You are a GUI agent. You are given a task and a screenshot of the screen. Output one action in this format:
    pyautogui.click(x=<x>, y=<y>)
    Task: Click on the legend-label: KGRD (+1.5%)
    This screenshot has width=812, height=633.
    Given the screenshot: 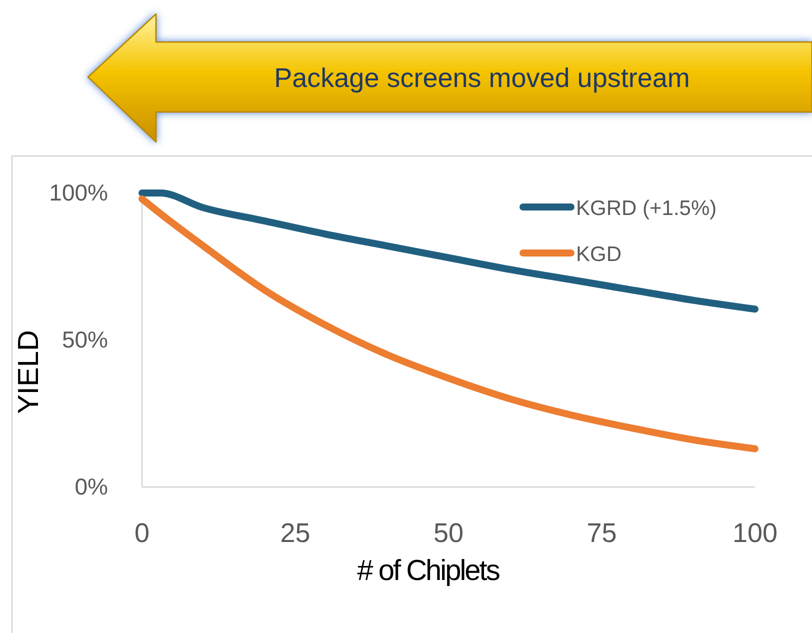 What is the action you would take?
    pyautogui.click(x=646, y=208)
    